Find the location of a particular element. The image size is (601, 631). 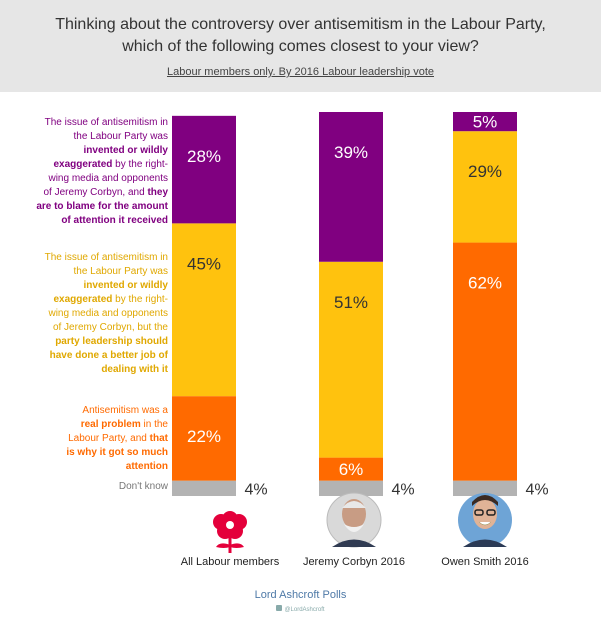

legend-dont-know: Don't know is located at coordinates (143, 486).